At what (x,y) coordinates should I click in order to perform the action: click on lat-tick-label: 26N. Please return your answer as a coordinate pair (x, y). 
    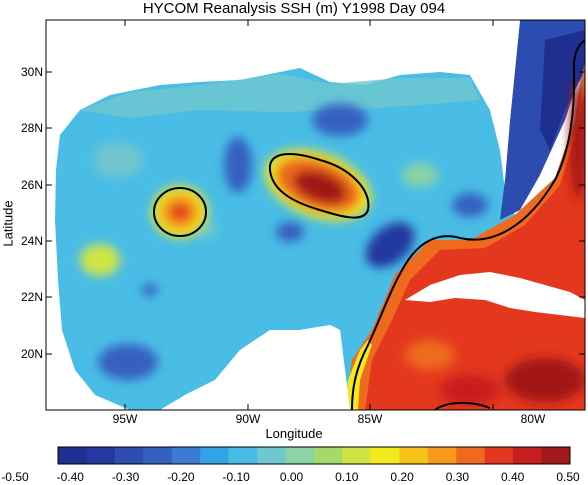
    Looking at the image, I should click on (32, 185).